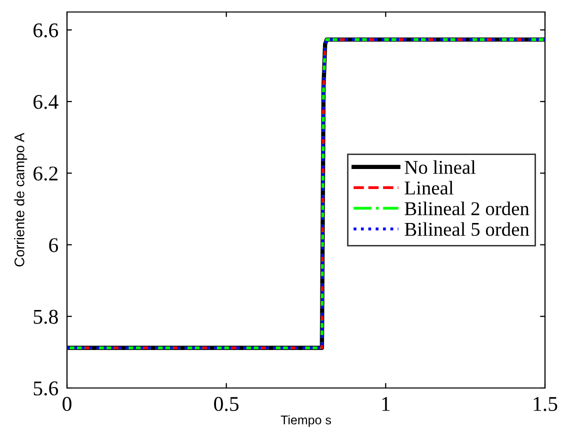  I want to click on x-tick-label: 0, so click(67, 403).